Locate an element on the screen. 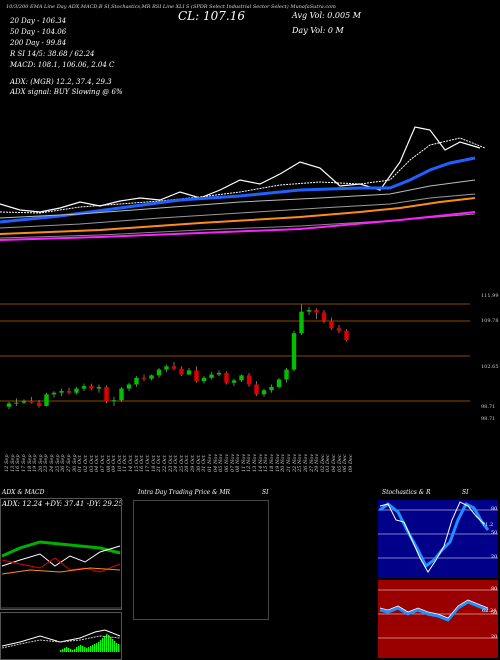 This screenshot has width=500, height=660. date-tick: 17 Sep is located at coordinates (23, 463).